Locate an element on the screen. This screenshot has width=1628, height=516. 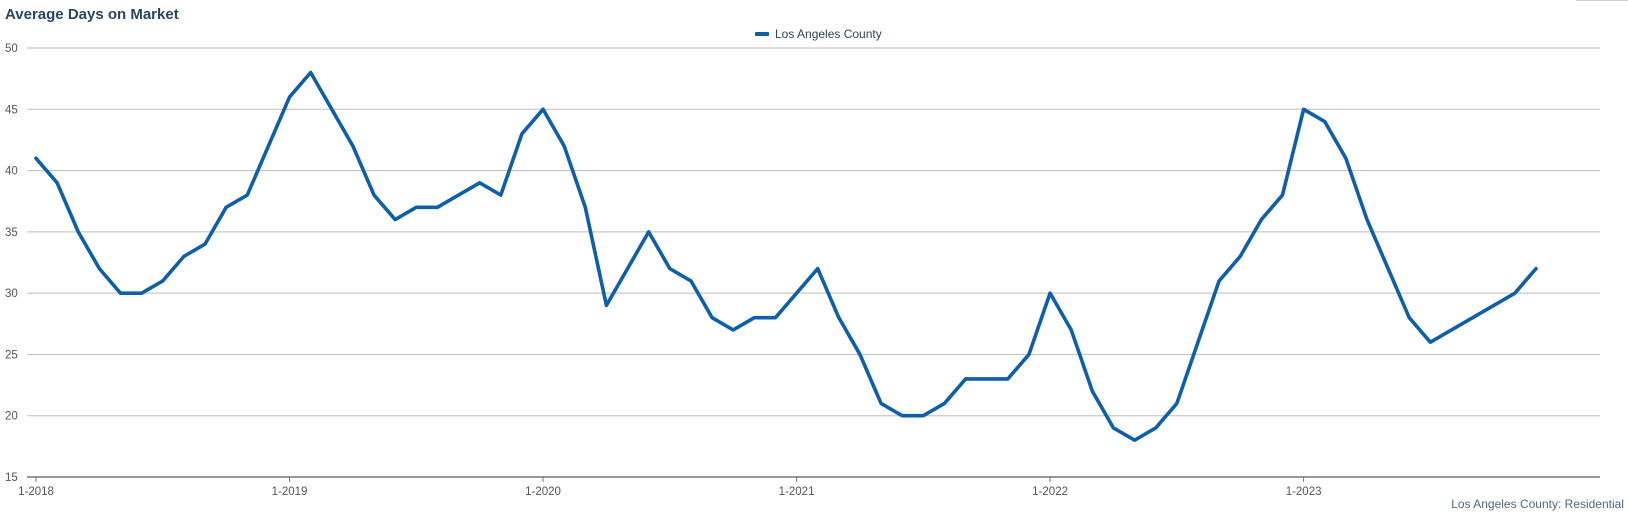
source-note: Los Angeles County: Residential is located at coordinates (1537, 504).